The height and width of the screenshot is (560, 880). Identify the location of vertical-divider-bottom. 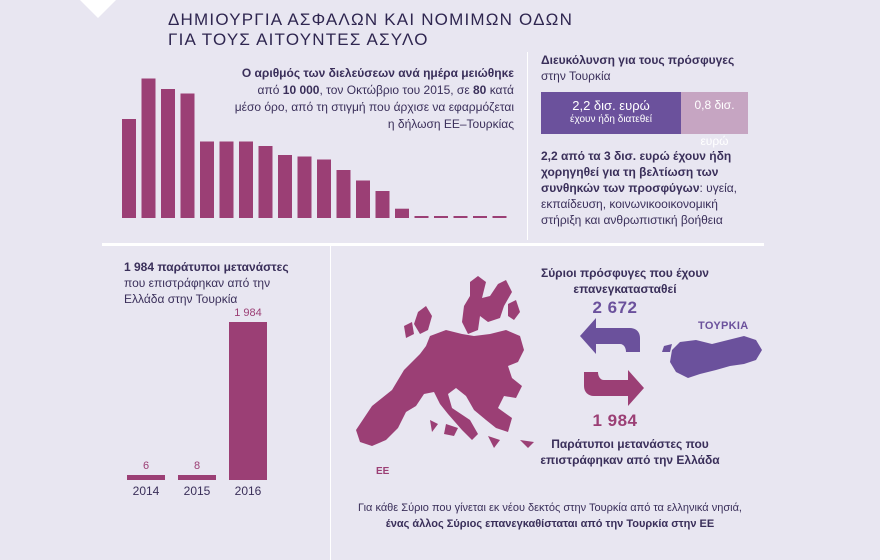
(330, 403).